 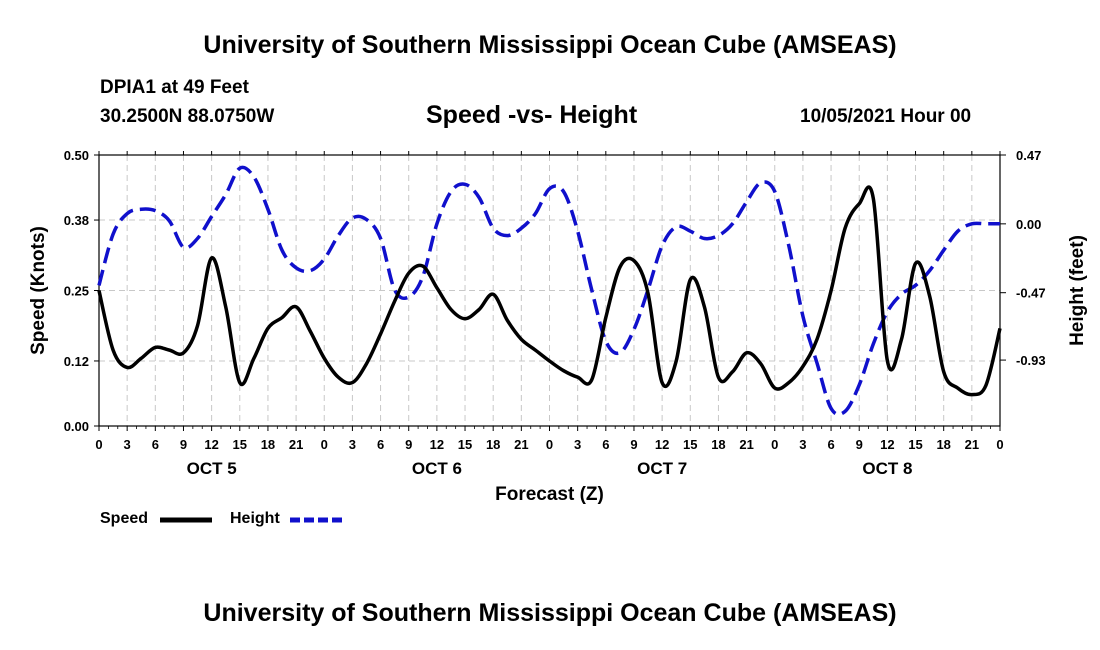 What do you see at coordinates (886, 116) in the screenshot?
I see `forecast-datetime: 10/05/2021 Hour 00` at bounding box center [886, 116].